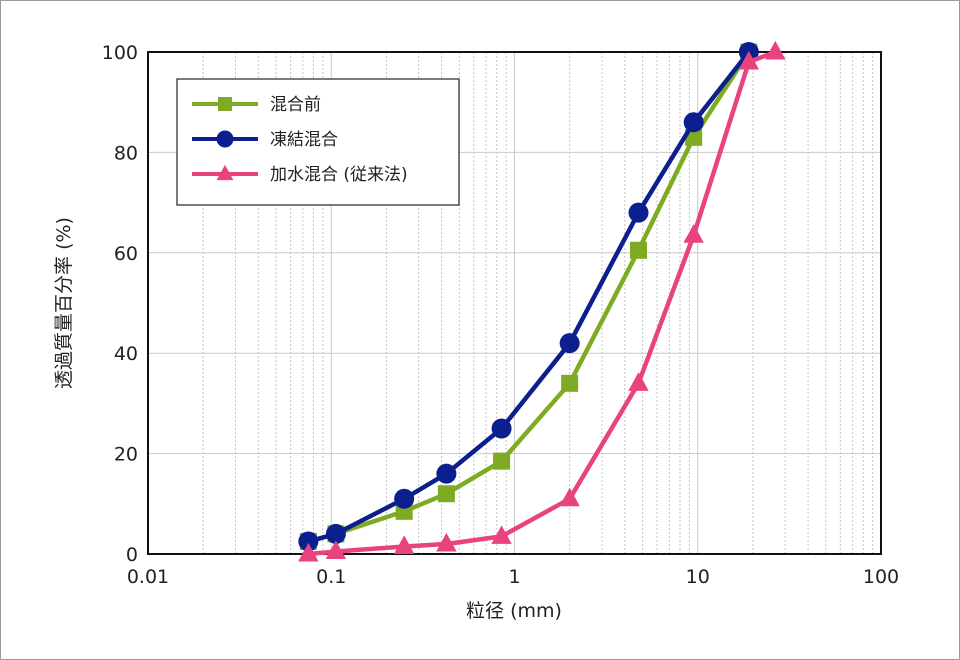 The image size is (960, 660). Describe the element at coordinates (64, 303) in the screenshot. I see `y-axis-title: 透過質量百分率 (%)` at that location.